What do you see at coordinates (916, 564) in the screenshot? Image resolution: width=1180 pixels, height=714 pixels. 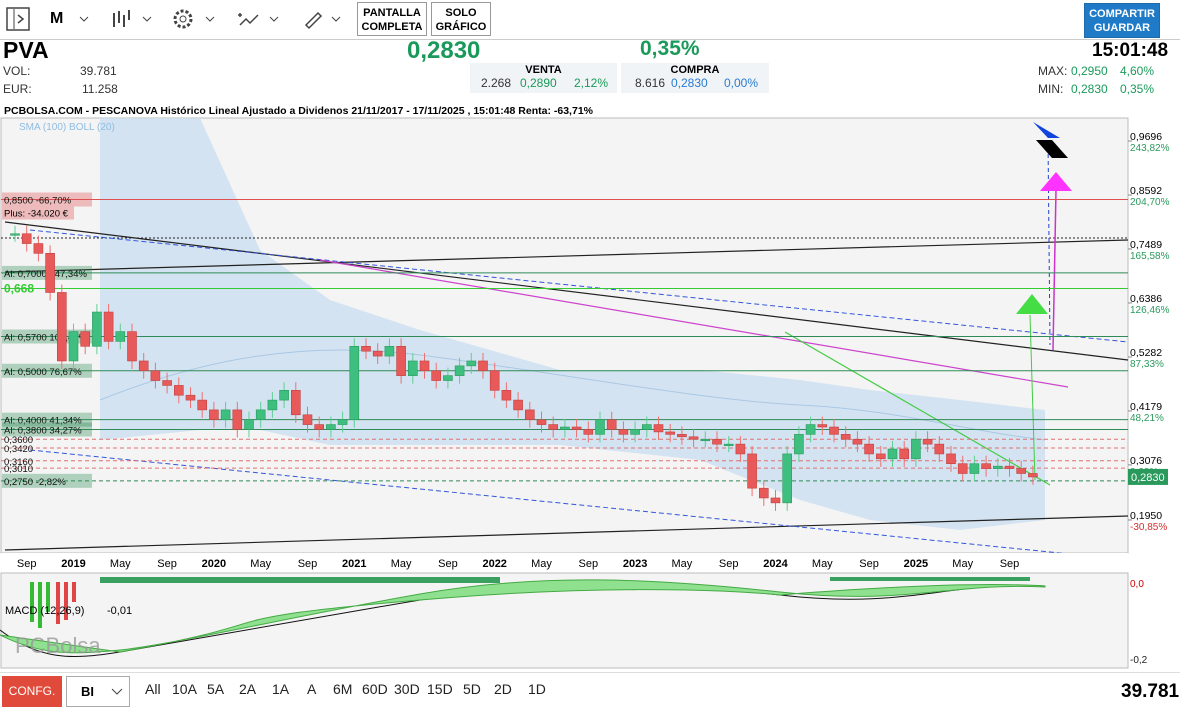 I see `x-tick-label: 2025` at bounding box center [916, 564].